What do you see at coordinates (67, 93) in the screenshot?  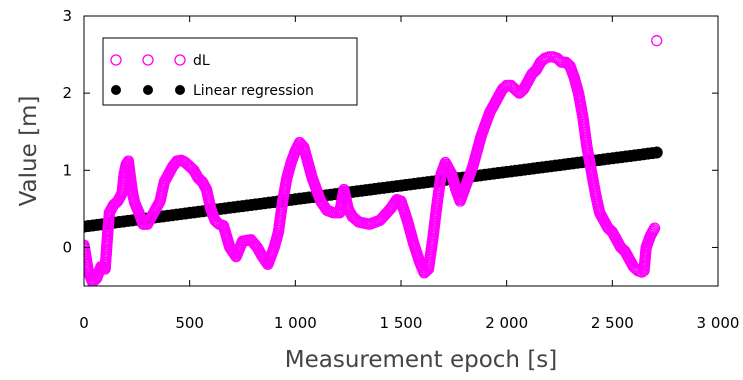 I see `y-tick-label: 2` at bounding box center [67, 93].